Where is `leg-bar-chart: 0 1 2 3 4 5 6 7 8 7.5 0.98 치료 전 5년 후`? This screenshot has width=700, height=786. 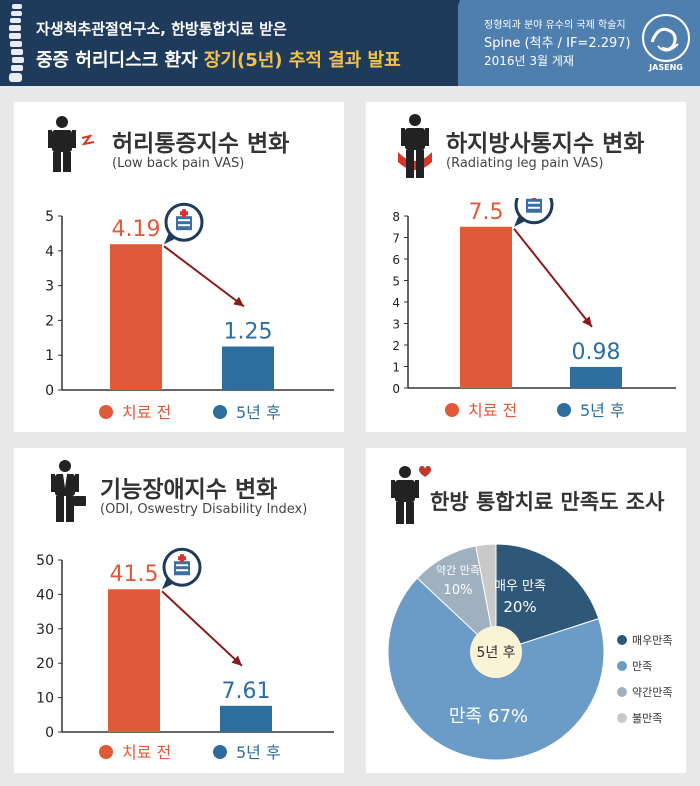 leg-bar-chart: 0 1 2 3 4 5 6 7 8 7.5 0.98 치료 전 5년 후 is located at coordinates (534, 309).